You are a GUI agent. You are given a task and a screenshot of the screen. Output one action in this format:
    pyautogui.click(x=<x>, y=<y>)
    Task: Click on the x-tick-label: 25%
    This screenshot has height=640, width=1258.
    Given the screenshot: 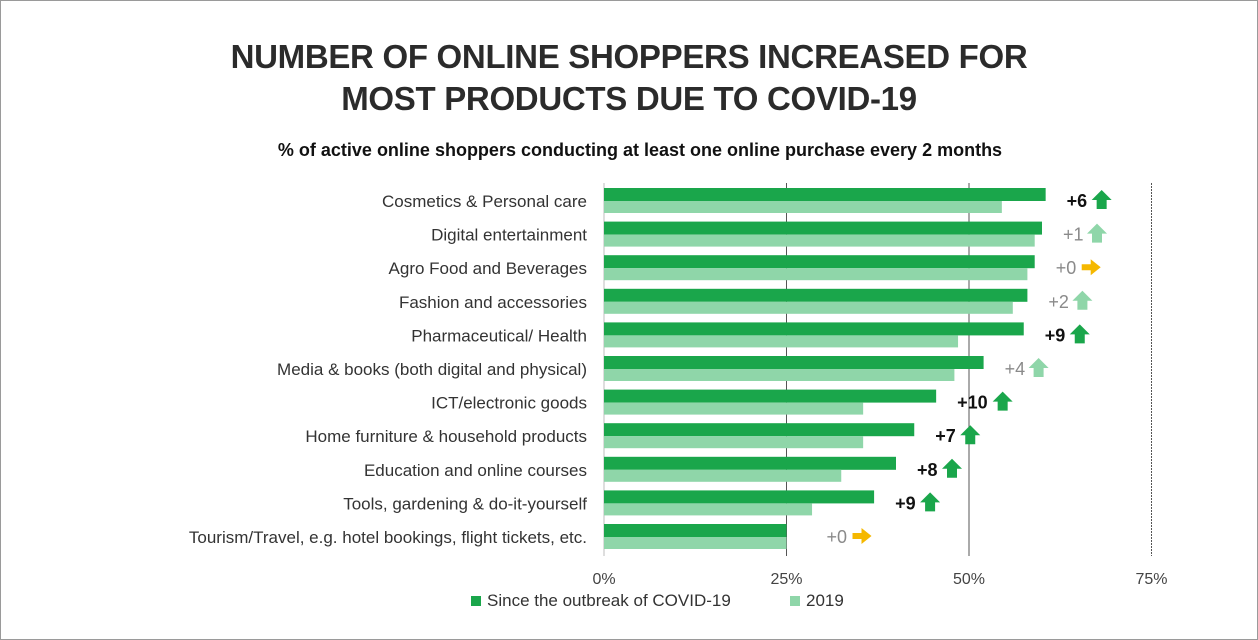 What is the action you would take?
    pyautogui.click(x=786, y=579)
    